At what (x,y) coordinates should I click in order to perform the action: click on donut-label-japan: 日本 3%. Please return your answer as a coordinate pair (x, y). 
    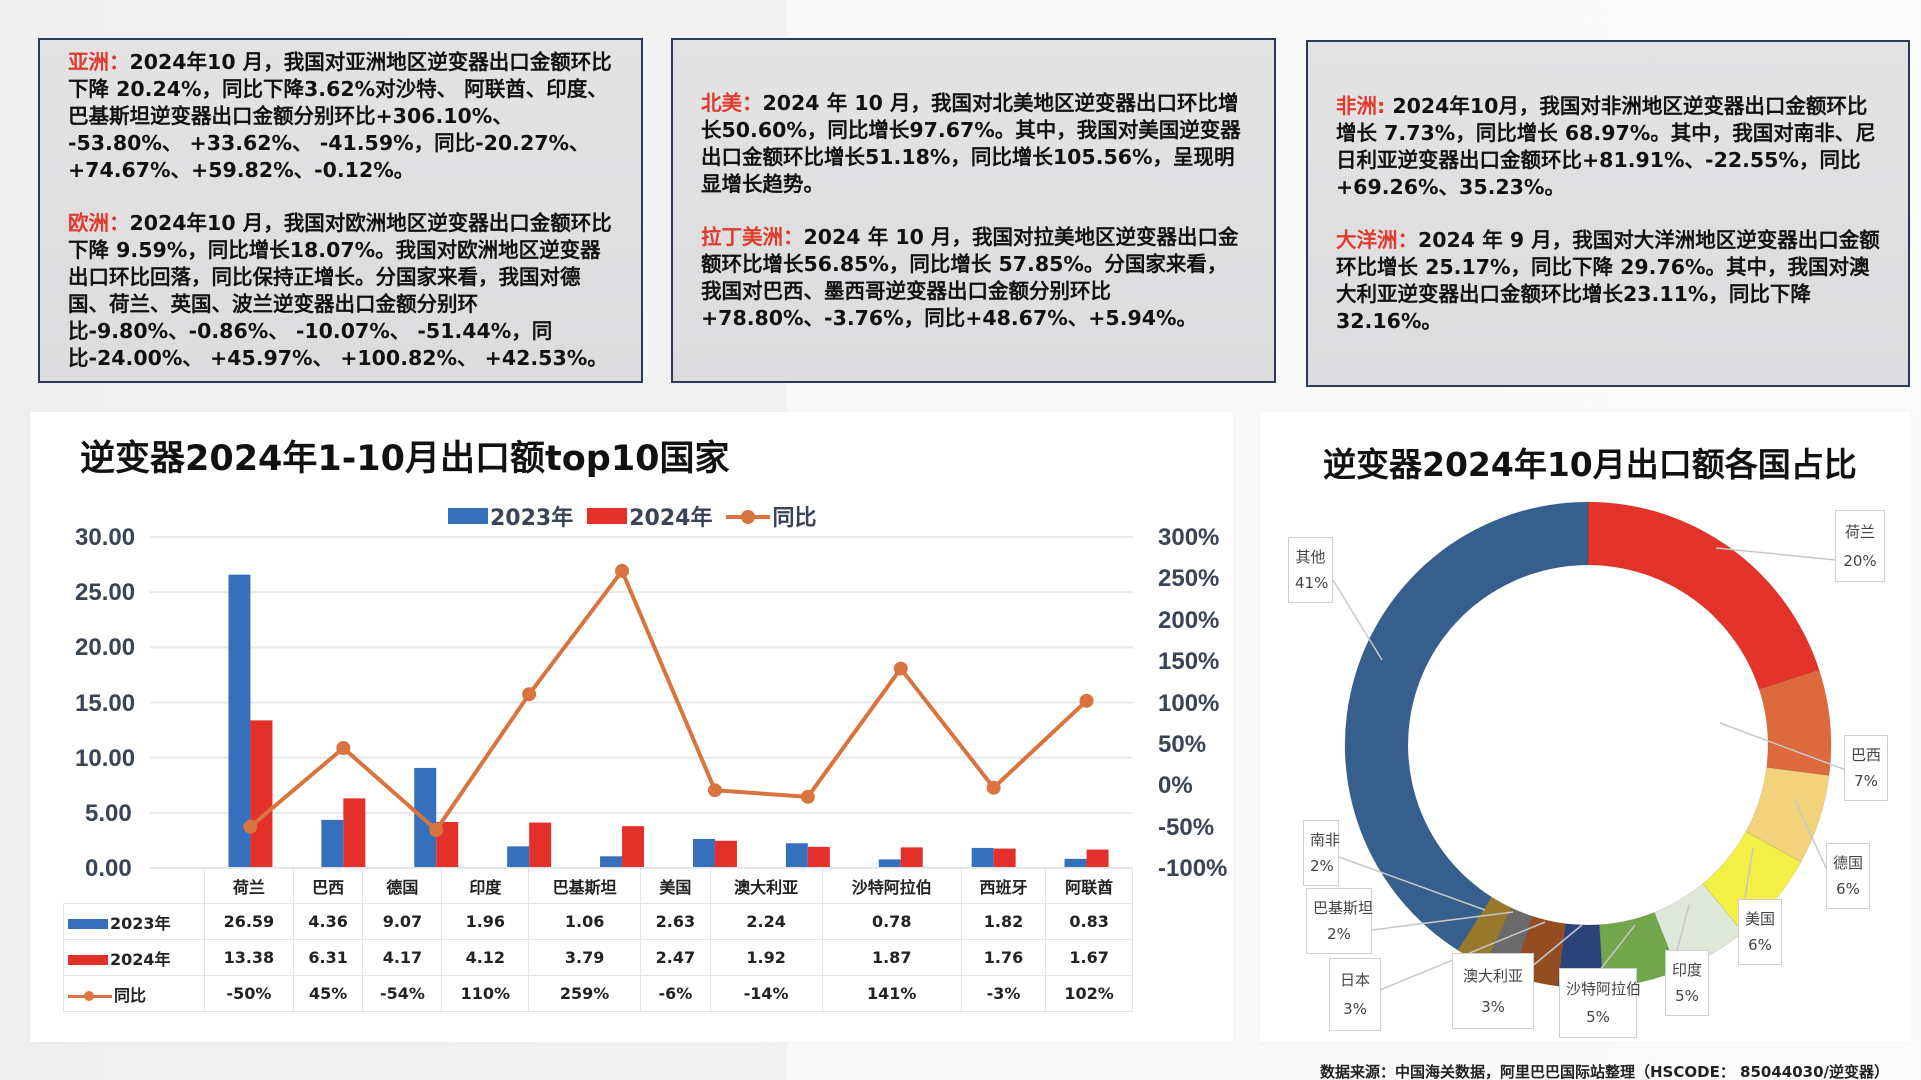
    Looking at the image, I should click on (1355, 994).